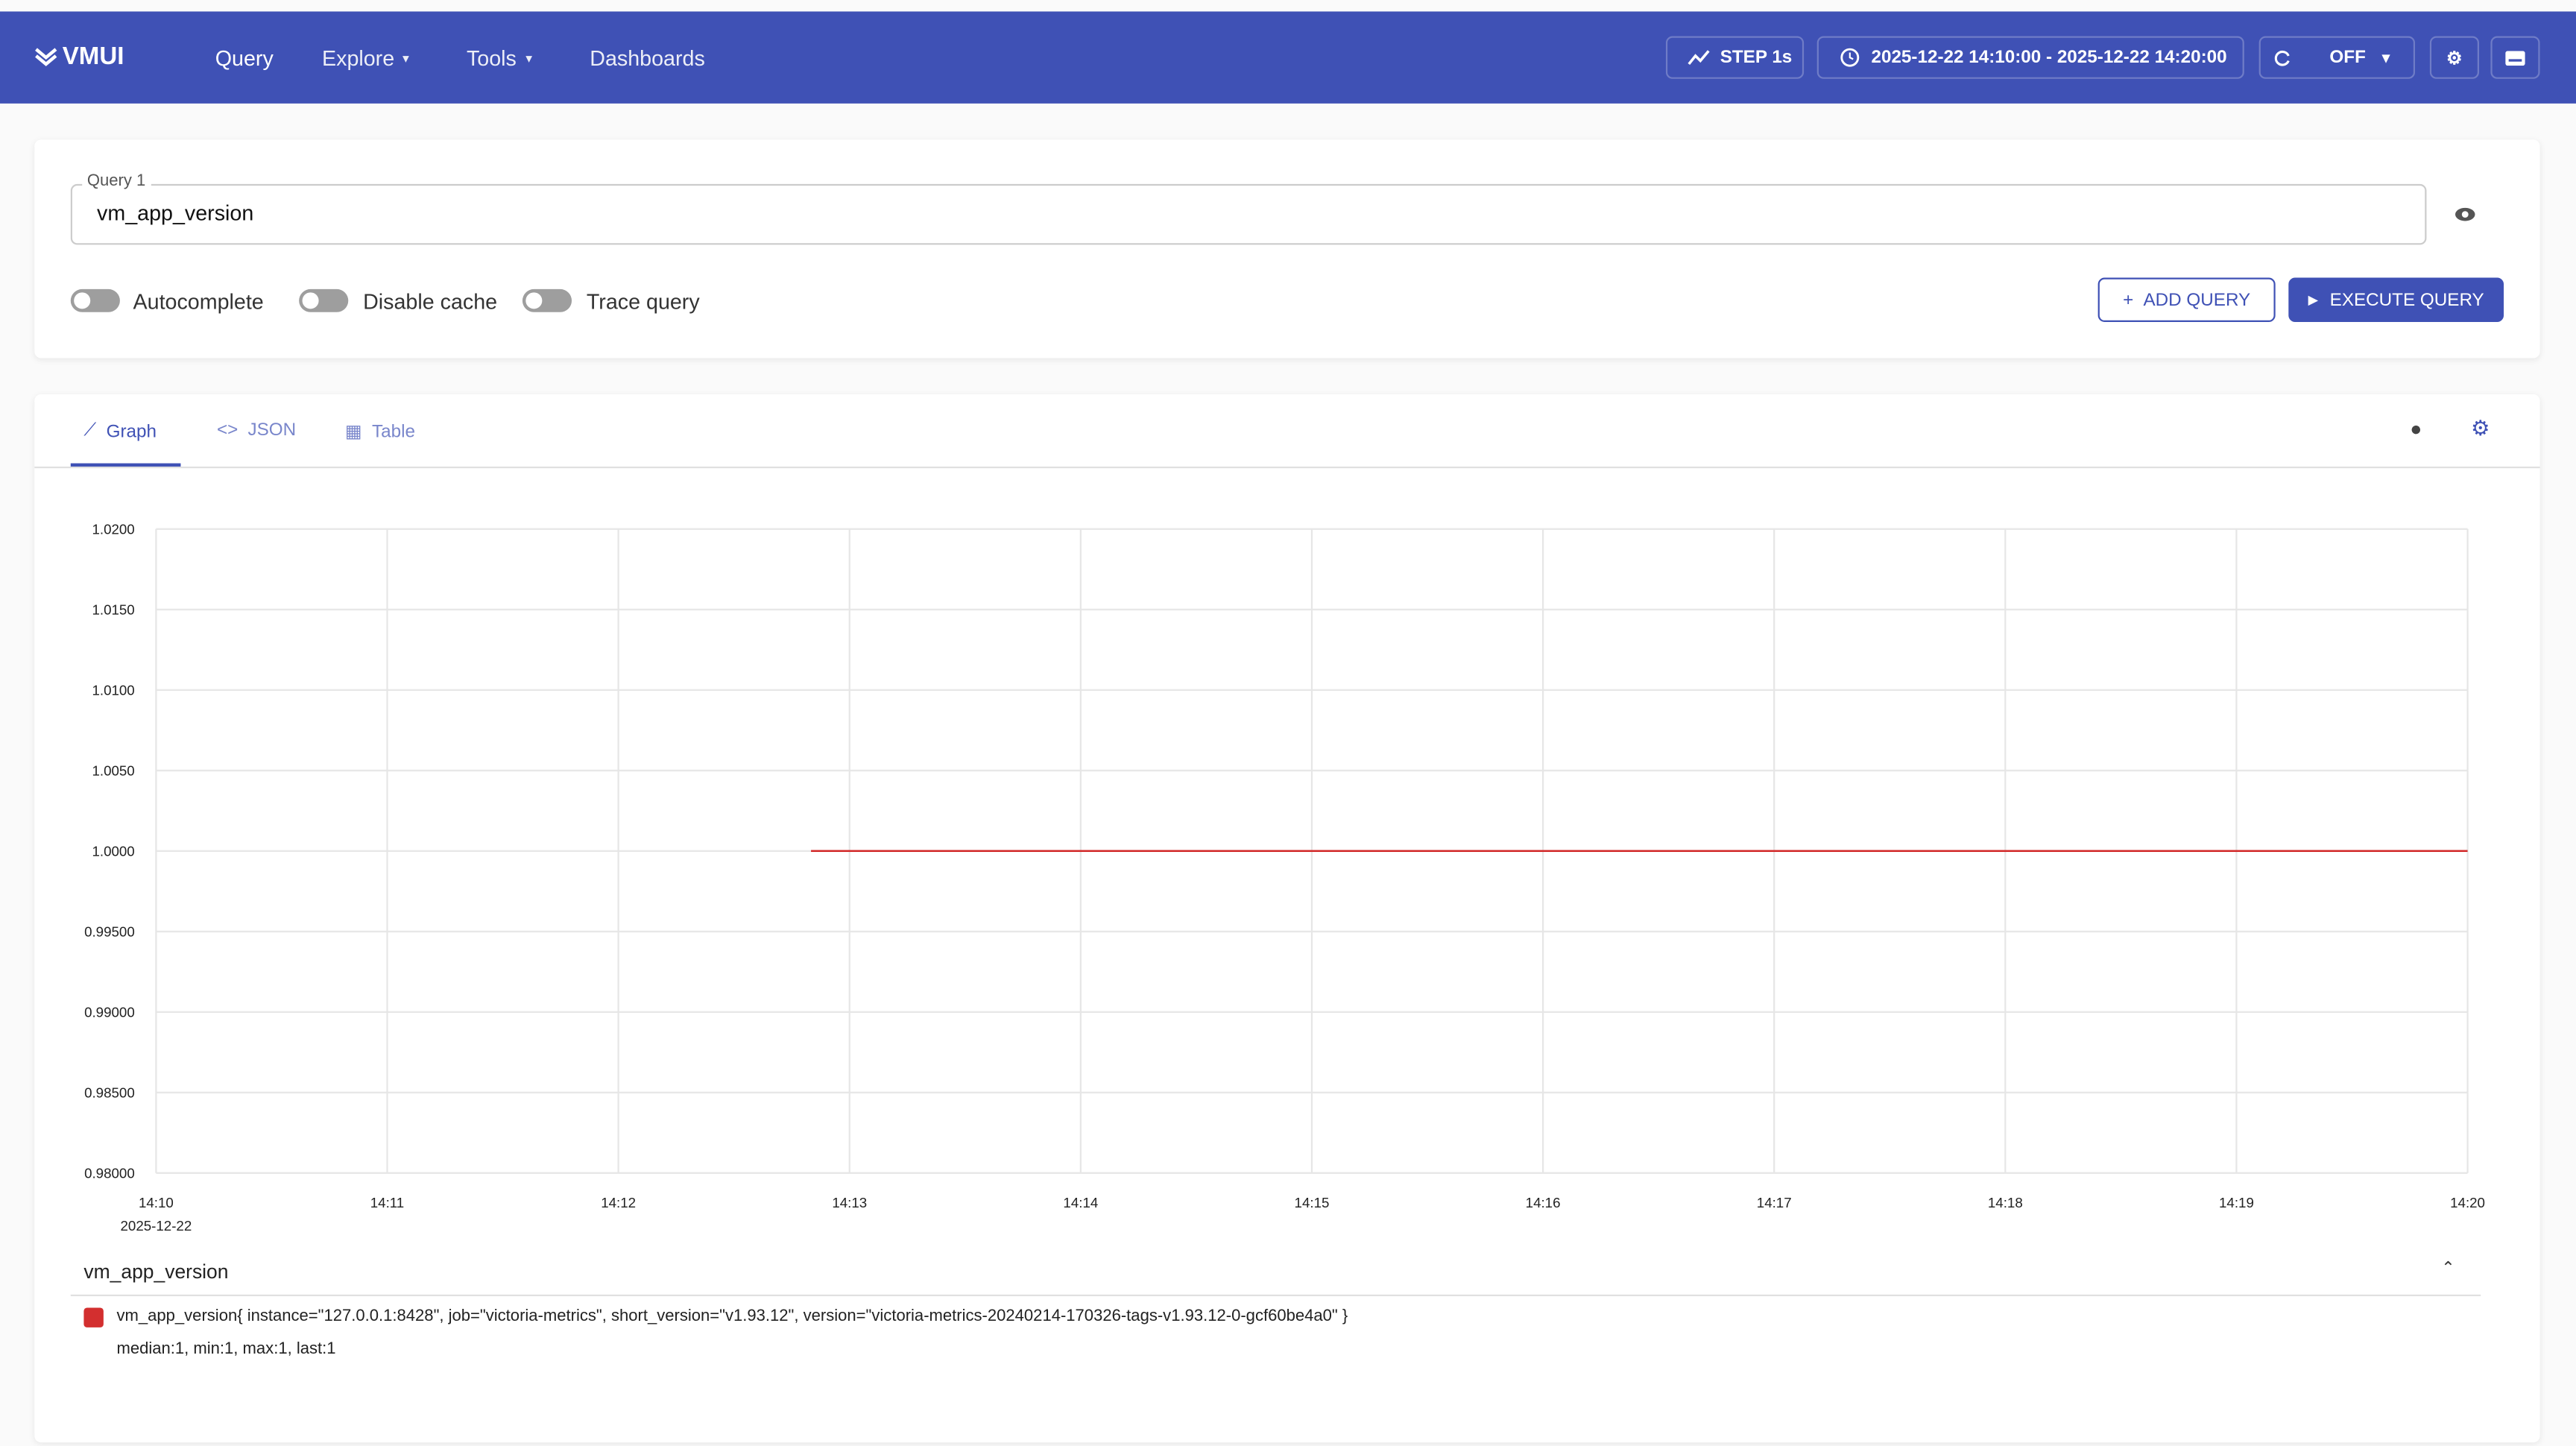 The image size is (2576, 1446). What do you see at coordinates (2480, 428) in the screenshot?
I see `graph-settings-icon: ⚙` at bounding box center [2480, 428].